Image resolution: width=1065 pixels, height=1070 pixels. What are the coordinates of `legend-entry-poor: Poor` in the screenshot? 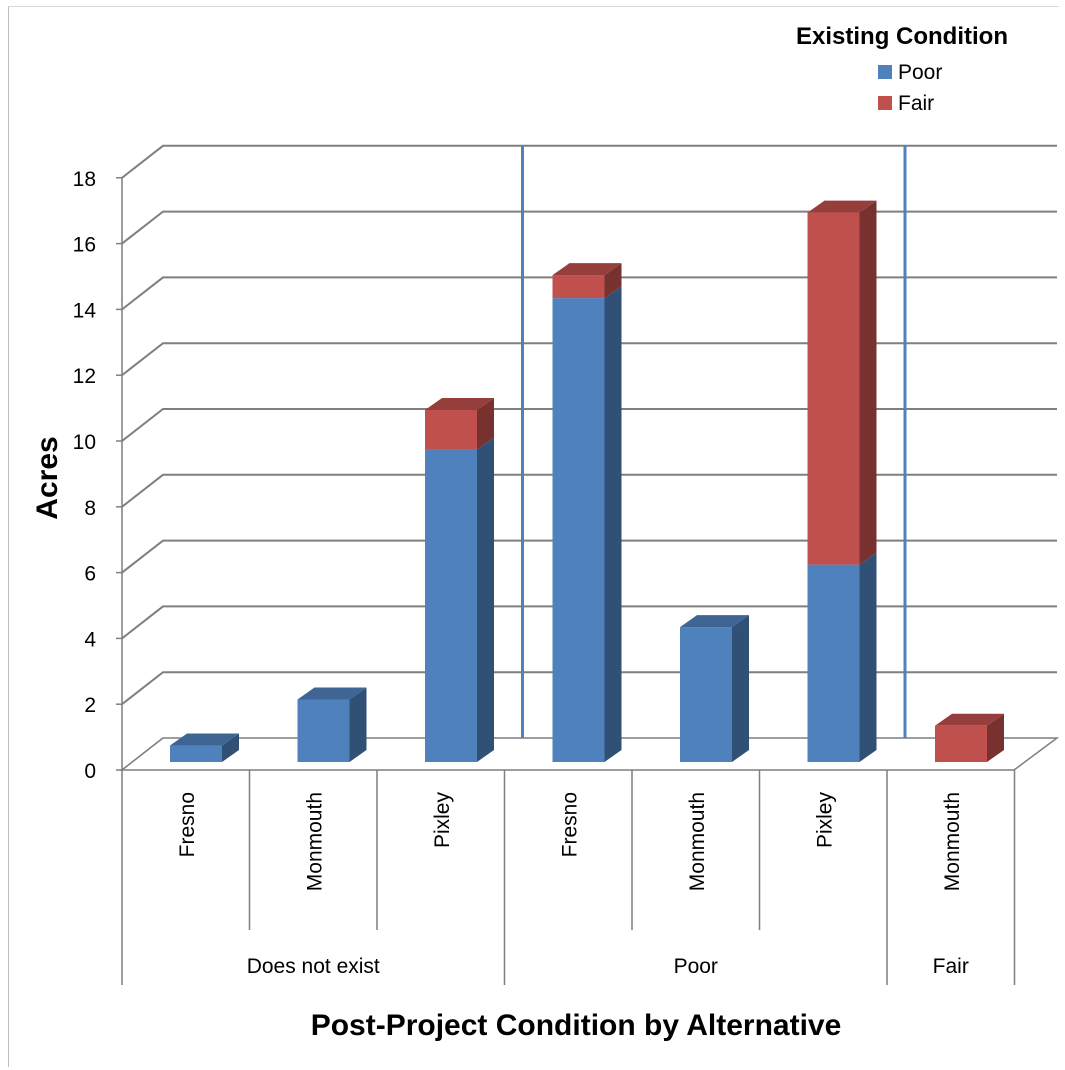 It's located at (910, 72).